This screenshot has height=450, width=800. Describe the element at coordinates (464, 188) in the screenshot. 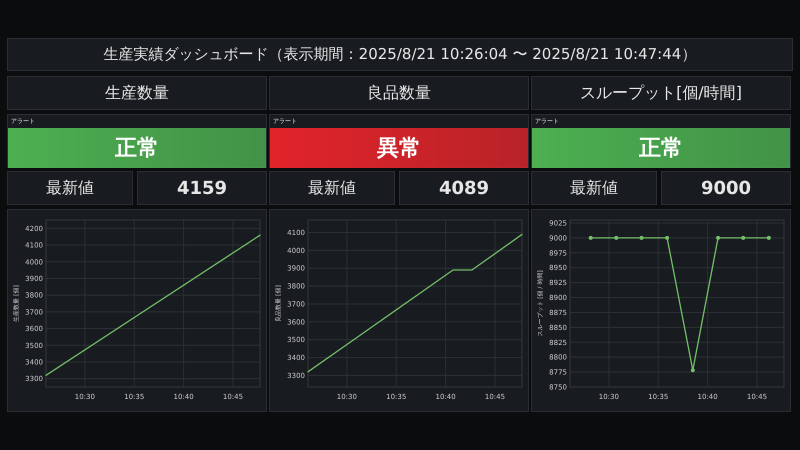

I see `text: 4089` at that location.